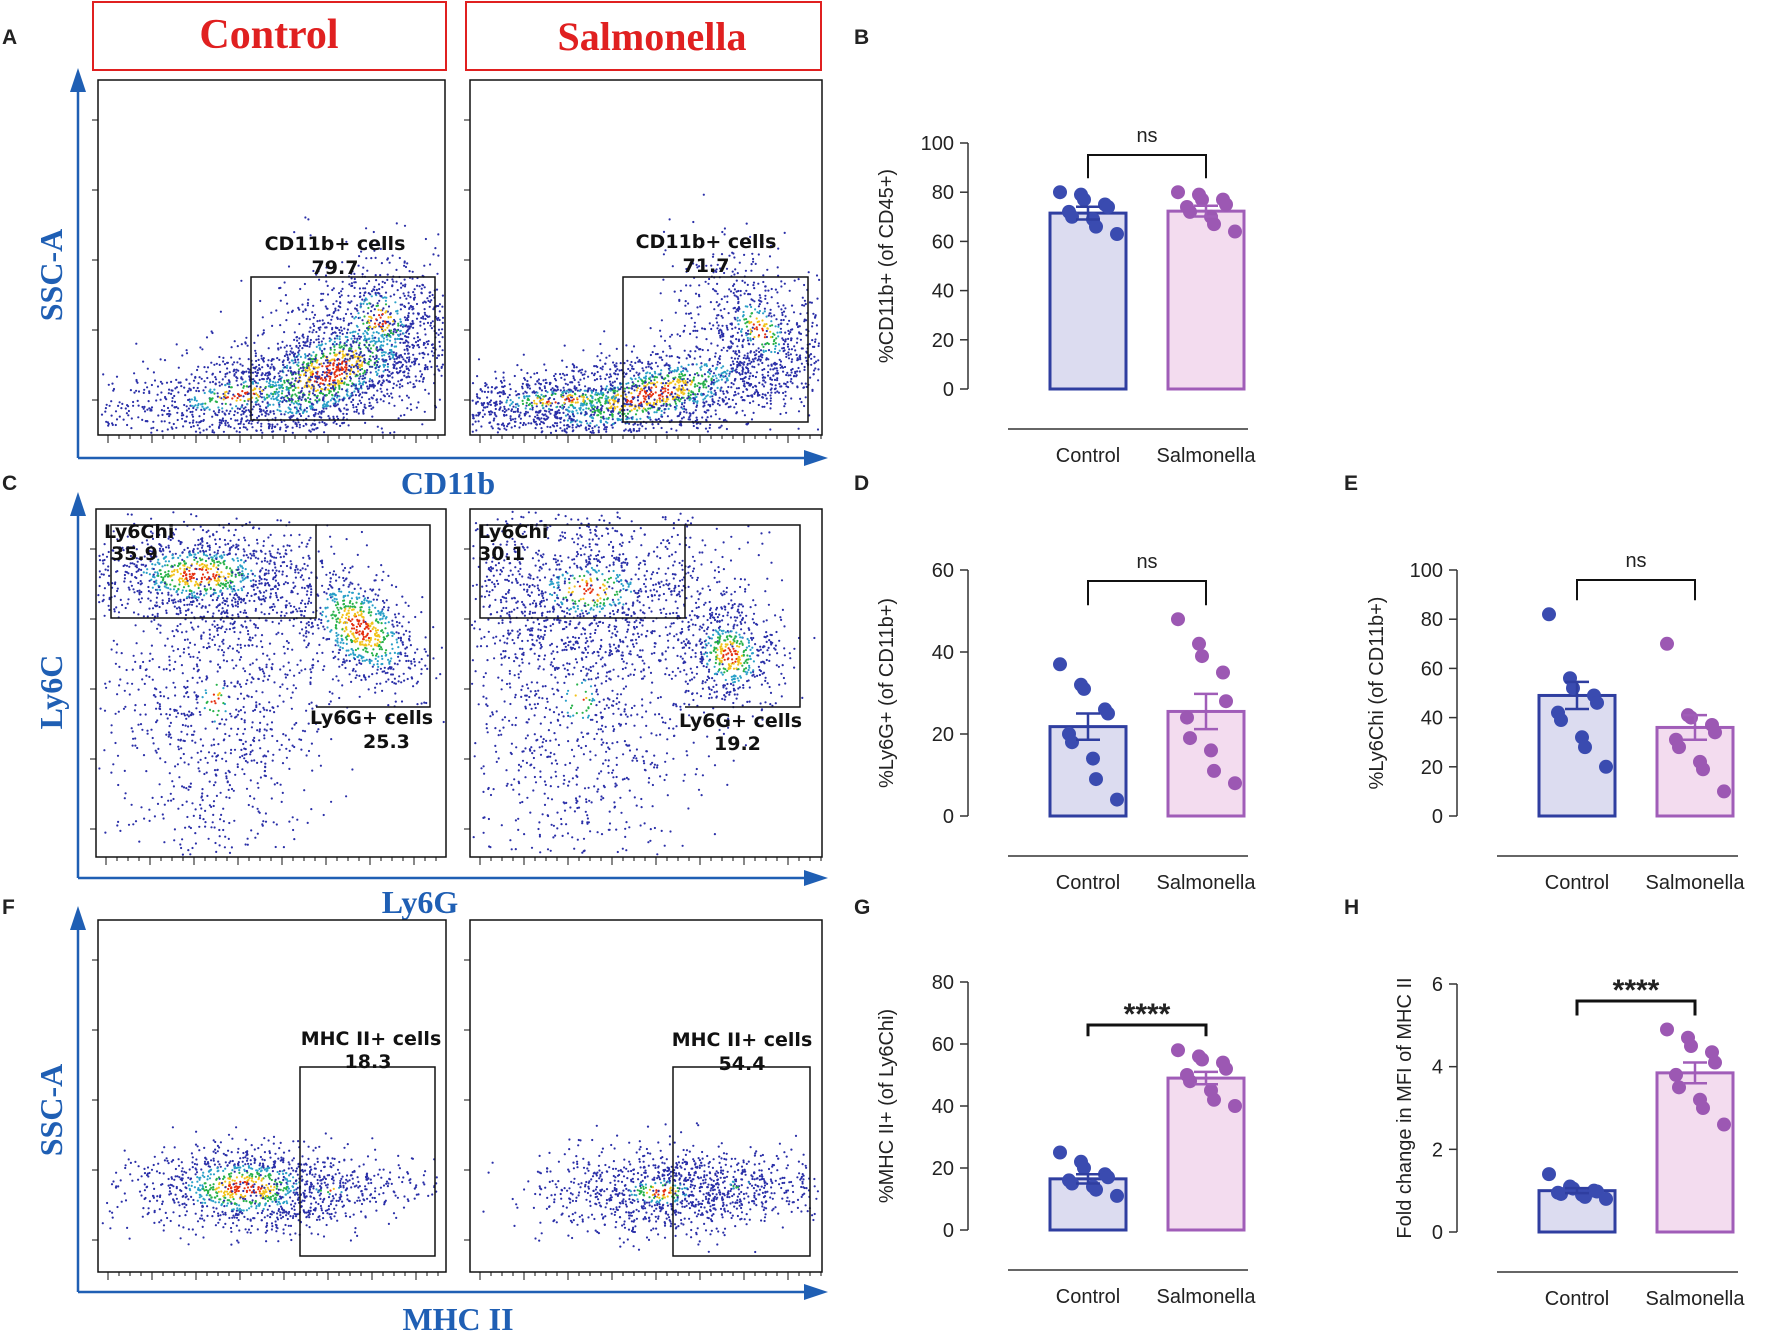 The image size is (1789, 1333). Describe the element at coordinates (816, 458) in the screenshot. I see `x-axis-arrowhead` at that location.